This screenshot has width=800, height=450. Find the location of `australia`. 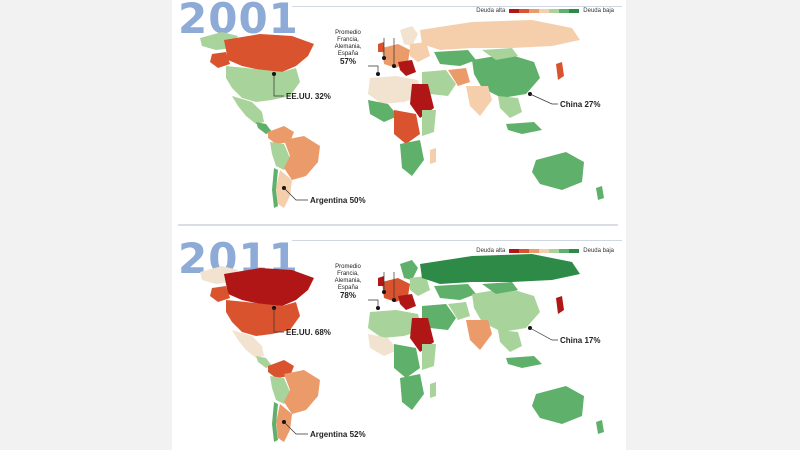

australia is located at coordinates (558, 405).